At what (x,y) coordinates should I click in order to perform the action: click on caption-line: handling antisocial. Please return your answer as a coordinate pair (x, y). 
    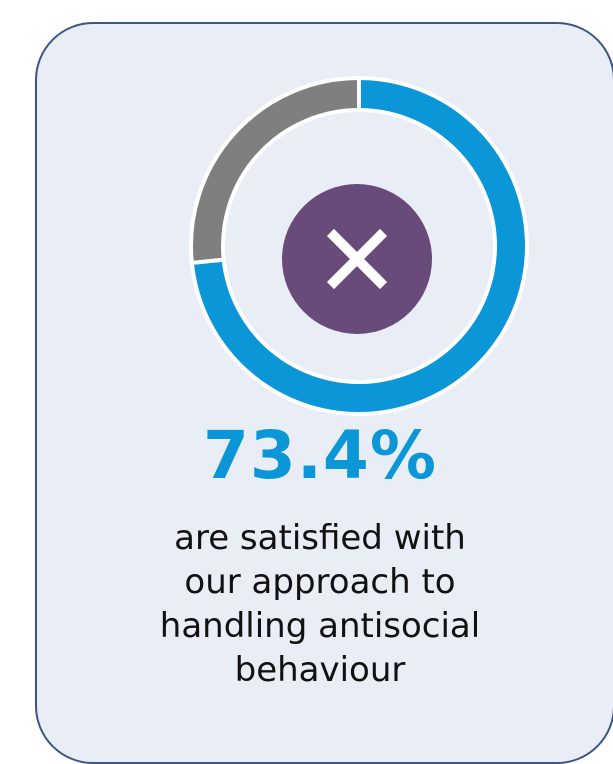
    Looking at the image, I should click on (320, 626).